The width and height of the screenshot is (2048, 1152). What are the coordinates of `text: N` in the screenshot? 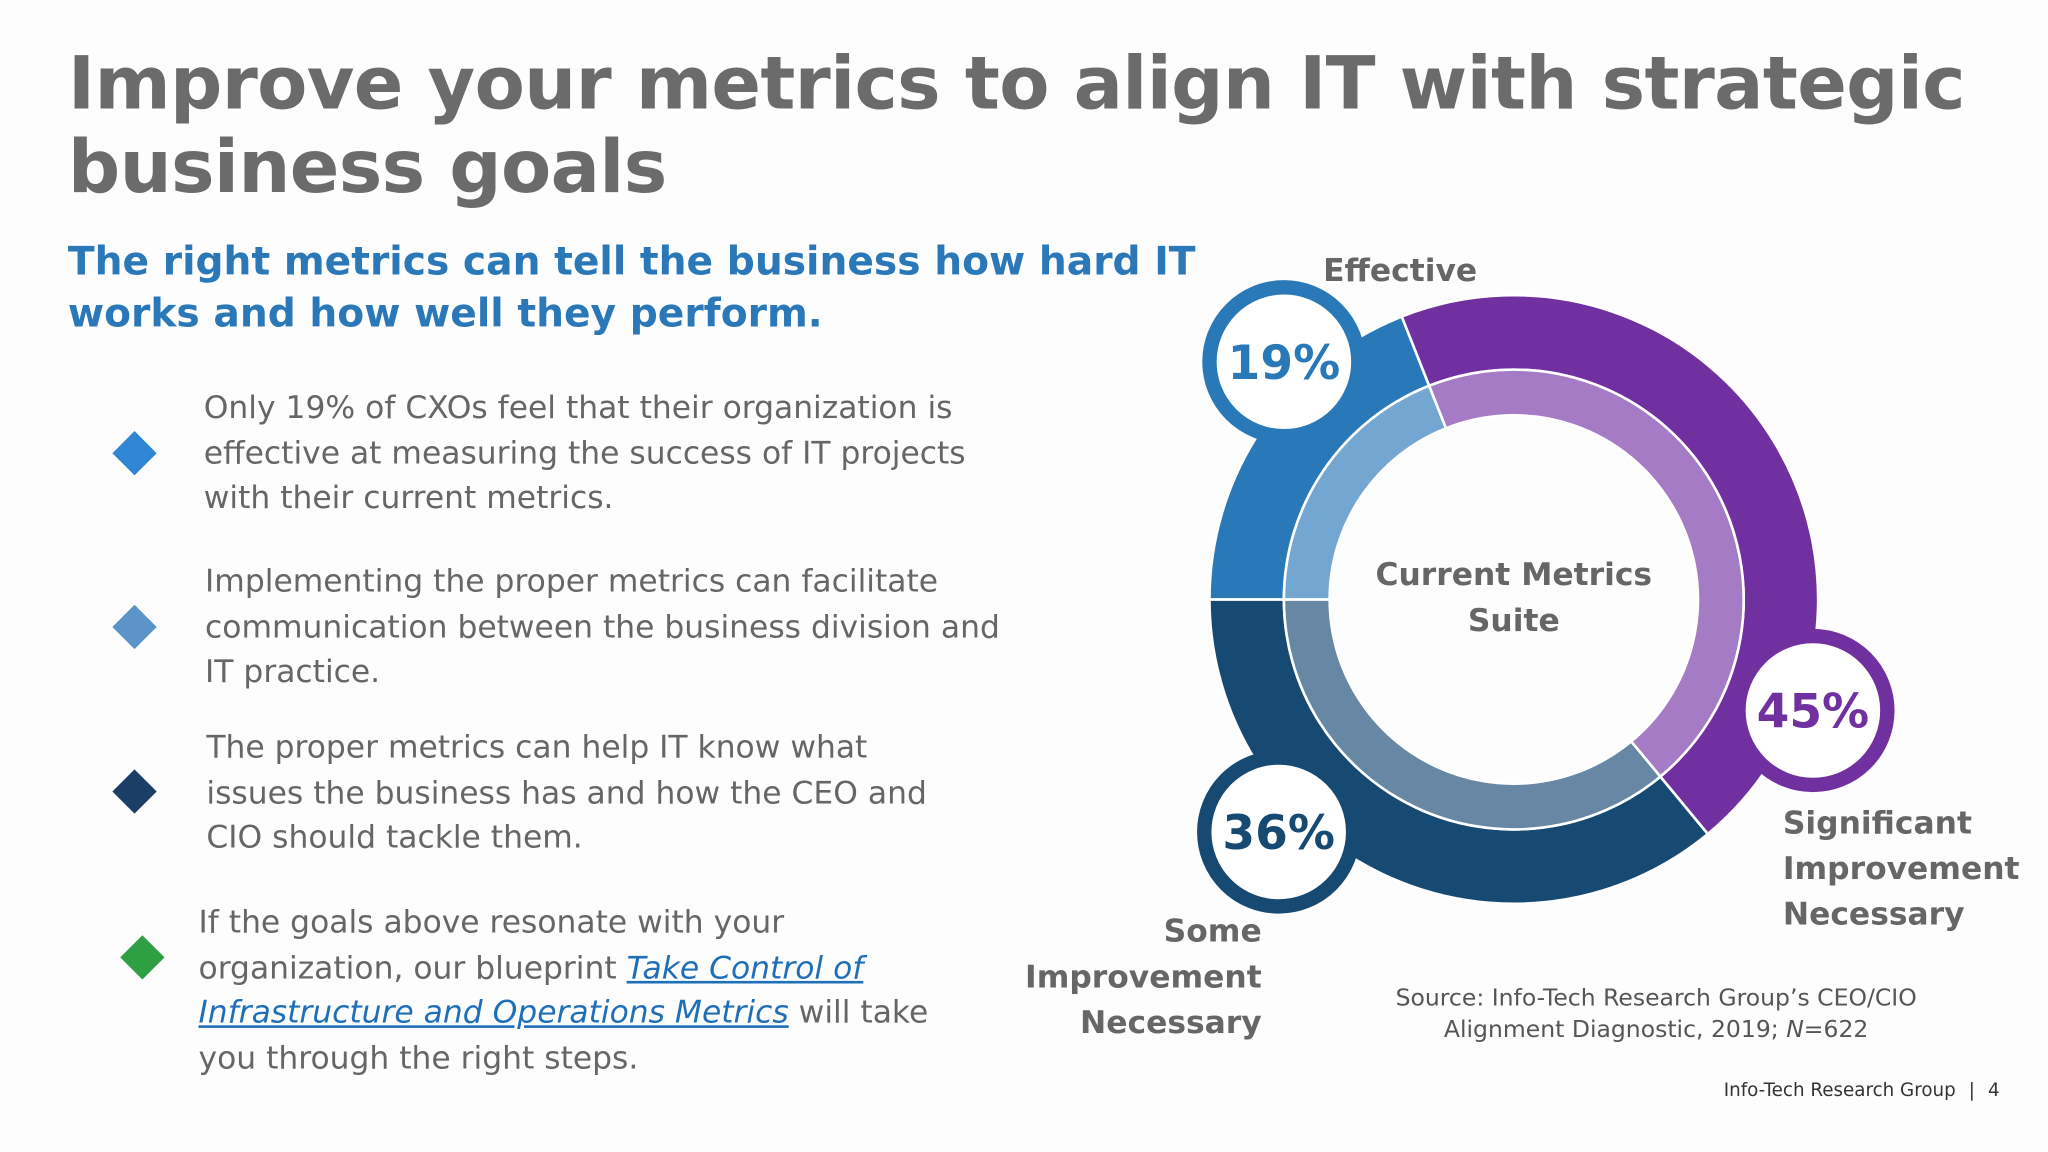 It's located at (1795, 1030).